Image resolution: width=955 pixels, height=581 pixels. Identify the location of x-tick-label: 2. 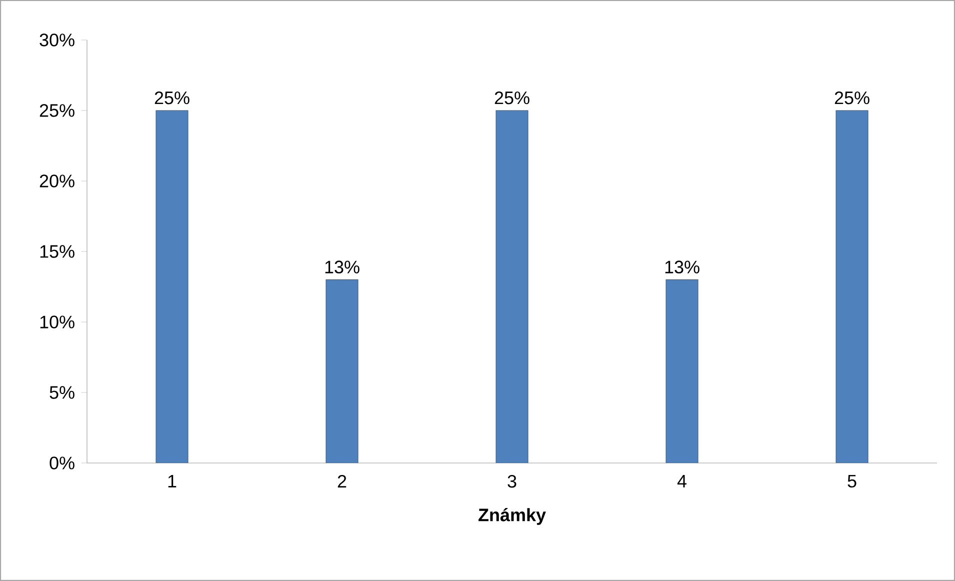
(342, 481).